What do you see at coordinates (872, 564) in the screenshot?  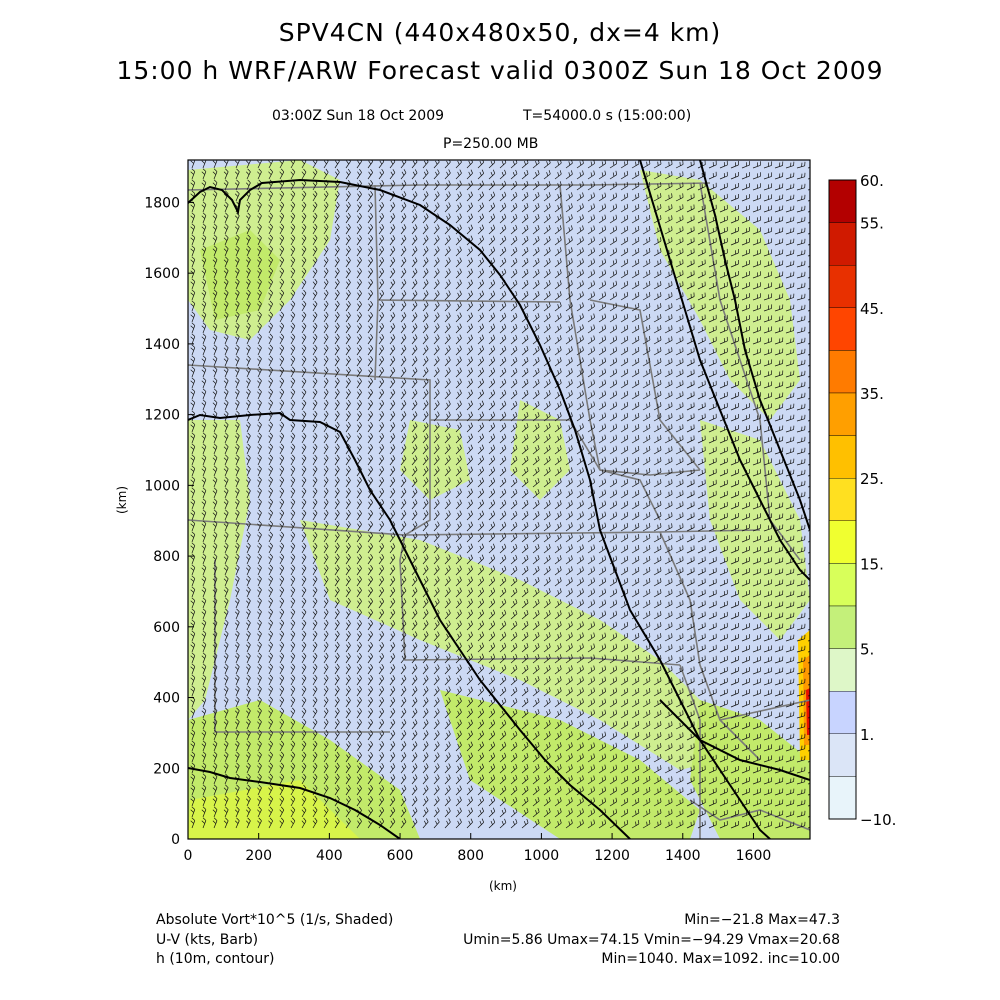 I see `colorbar-label: 15.` at bounding box center [872, 564].